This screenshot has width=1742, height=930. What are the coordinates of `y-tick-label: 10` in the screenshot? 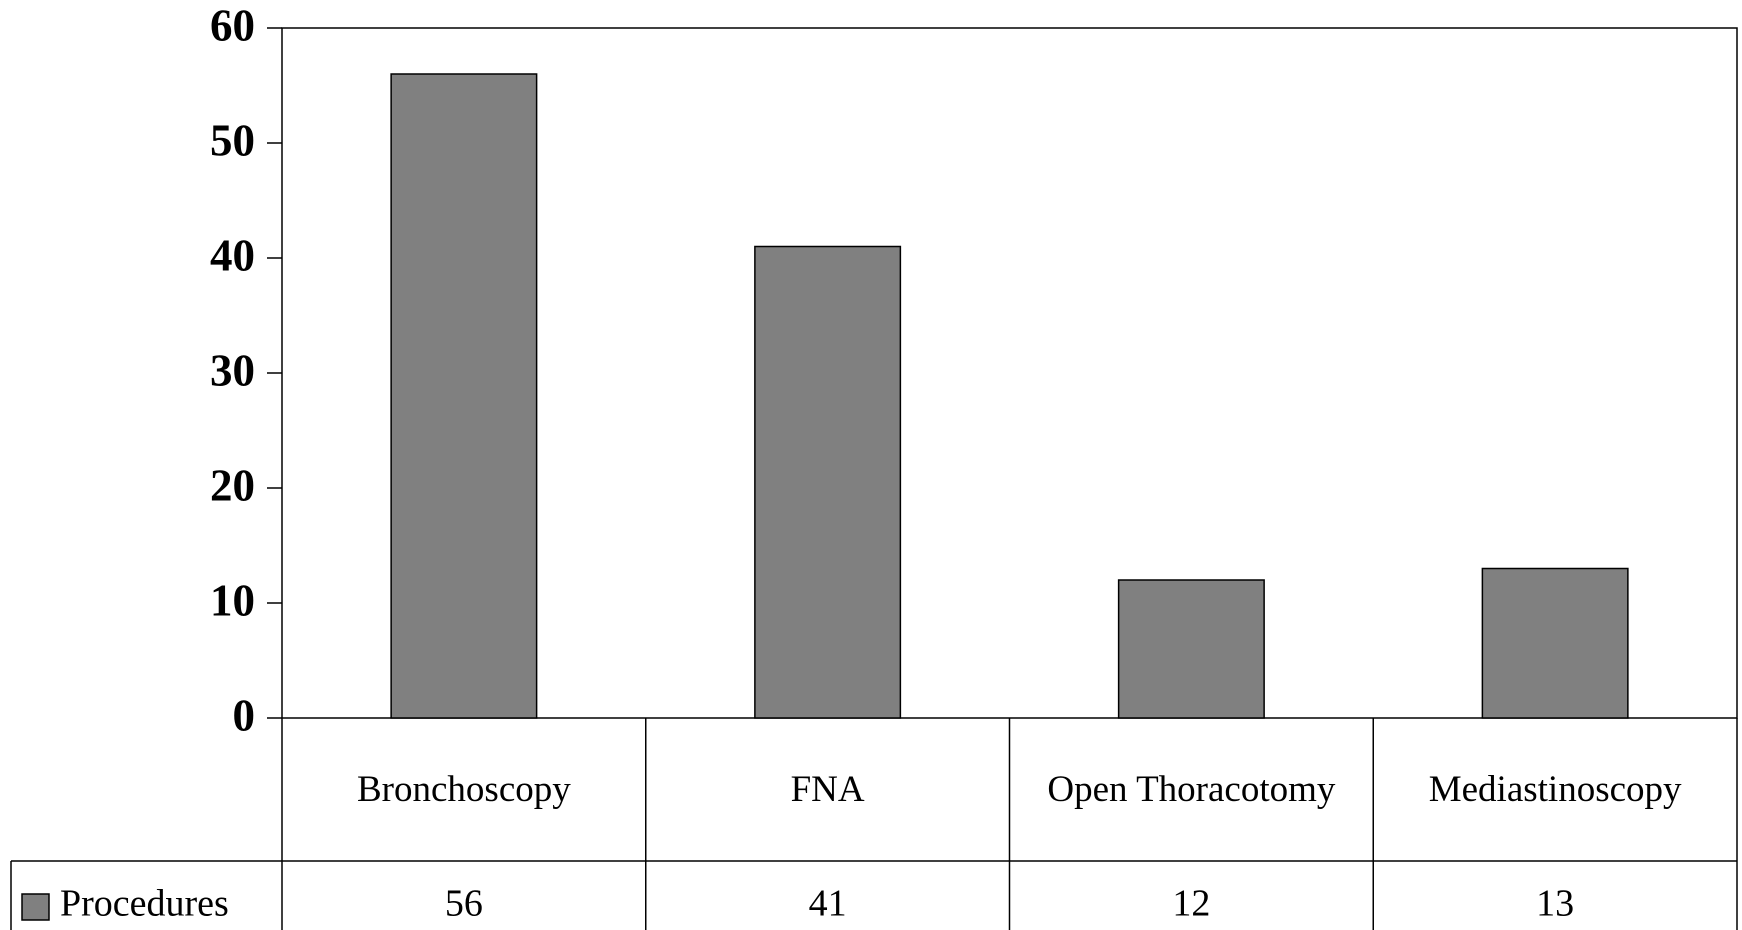 It's located at (232, 600).